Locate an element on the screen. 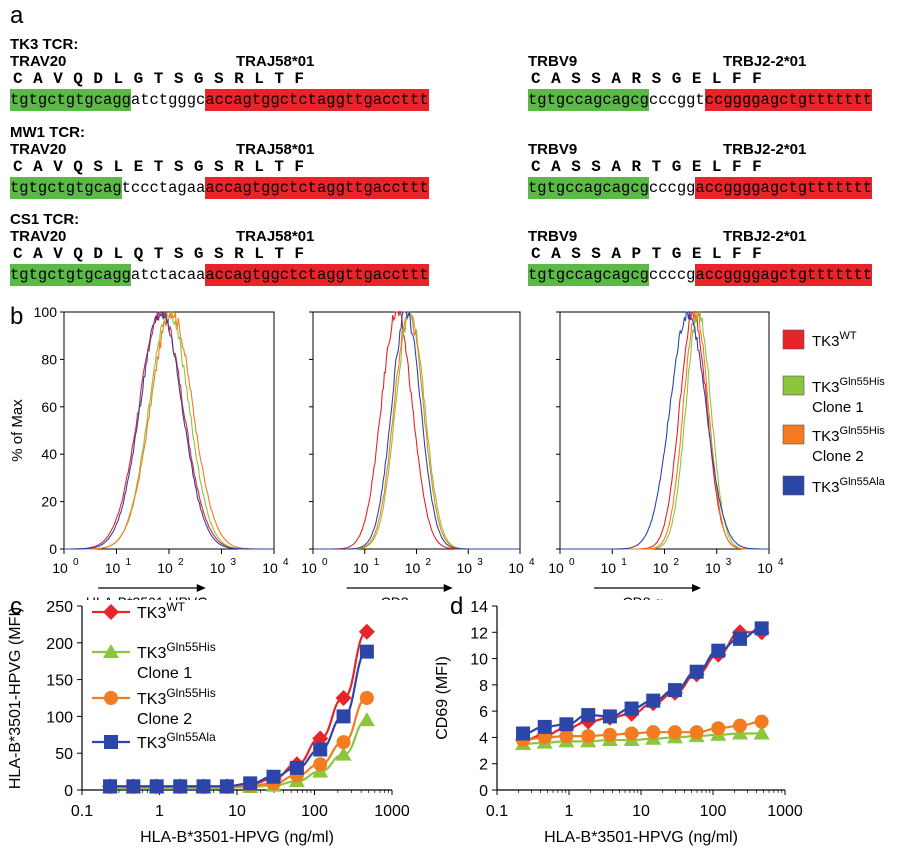  series-line is located at coordinates (642, 739).